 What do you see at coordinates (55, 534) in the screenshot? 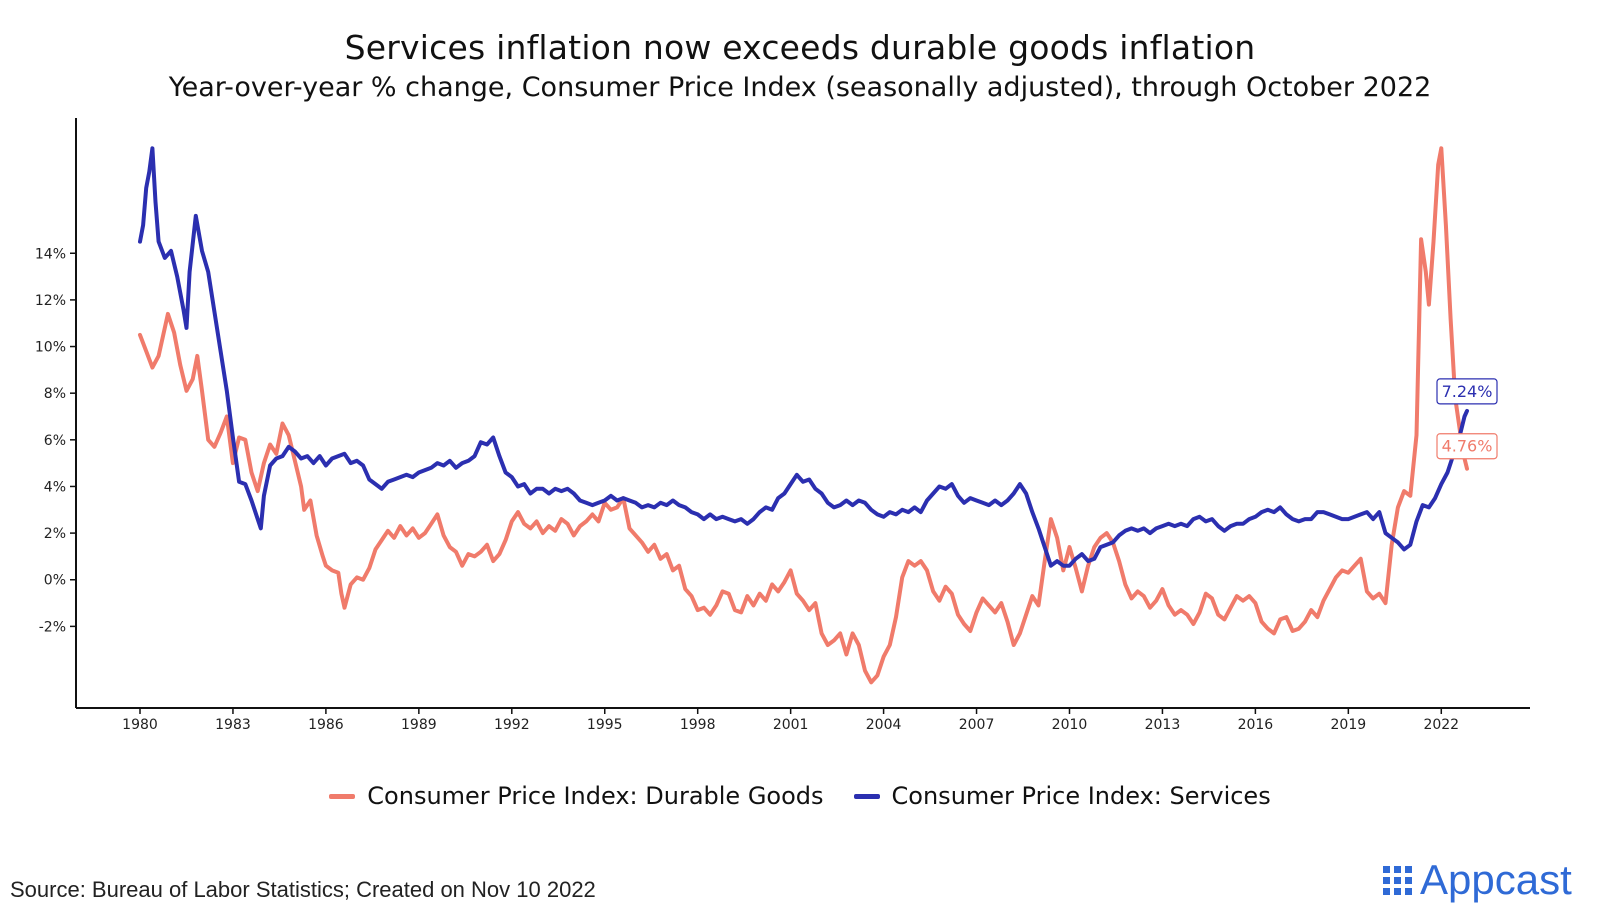
I see `y-tick-label: 2%` at bounding box center [55, 534].